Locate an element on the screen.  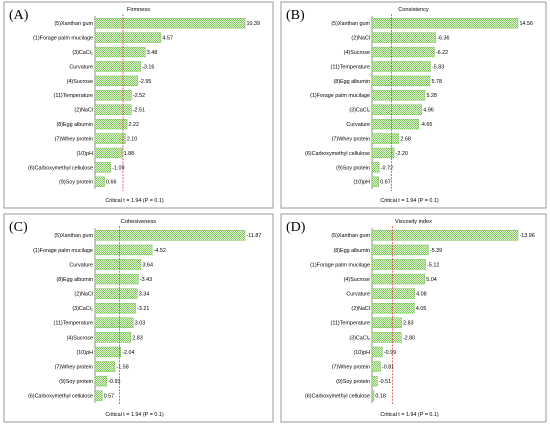
panel-b-category-label: Curvature is located at coordinates (358, 125).